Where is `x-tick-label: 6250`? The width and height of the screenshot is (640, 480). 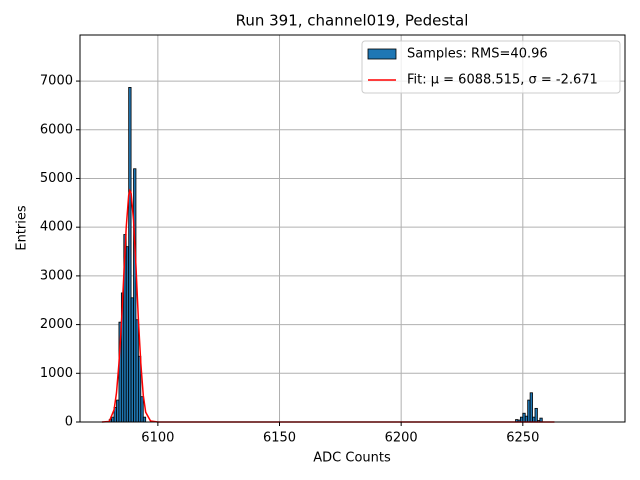
x-tick-label: 6250 is located at coordinates (522, 438).